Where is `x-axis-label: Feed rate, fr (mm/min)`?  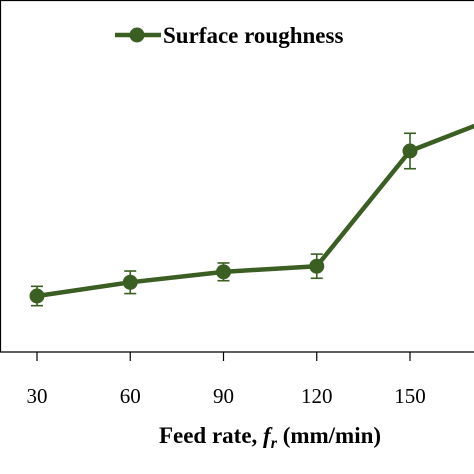
x-axis-label: Feed rate, fr (mm/min) is located at coordinates (270, 437).